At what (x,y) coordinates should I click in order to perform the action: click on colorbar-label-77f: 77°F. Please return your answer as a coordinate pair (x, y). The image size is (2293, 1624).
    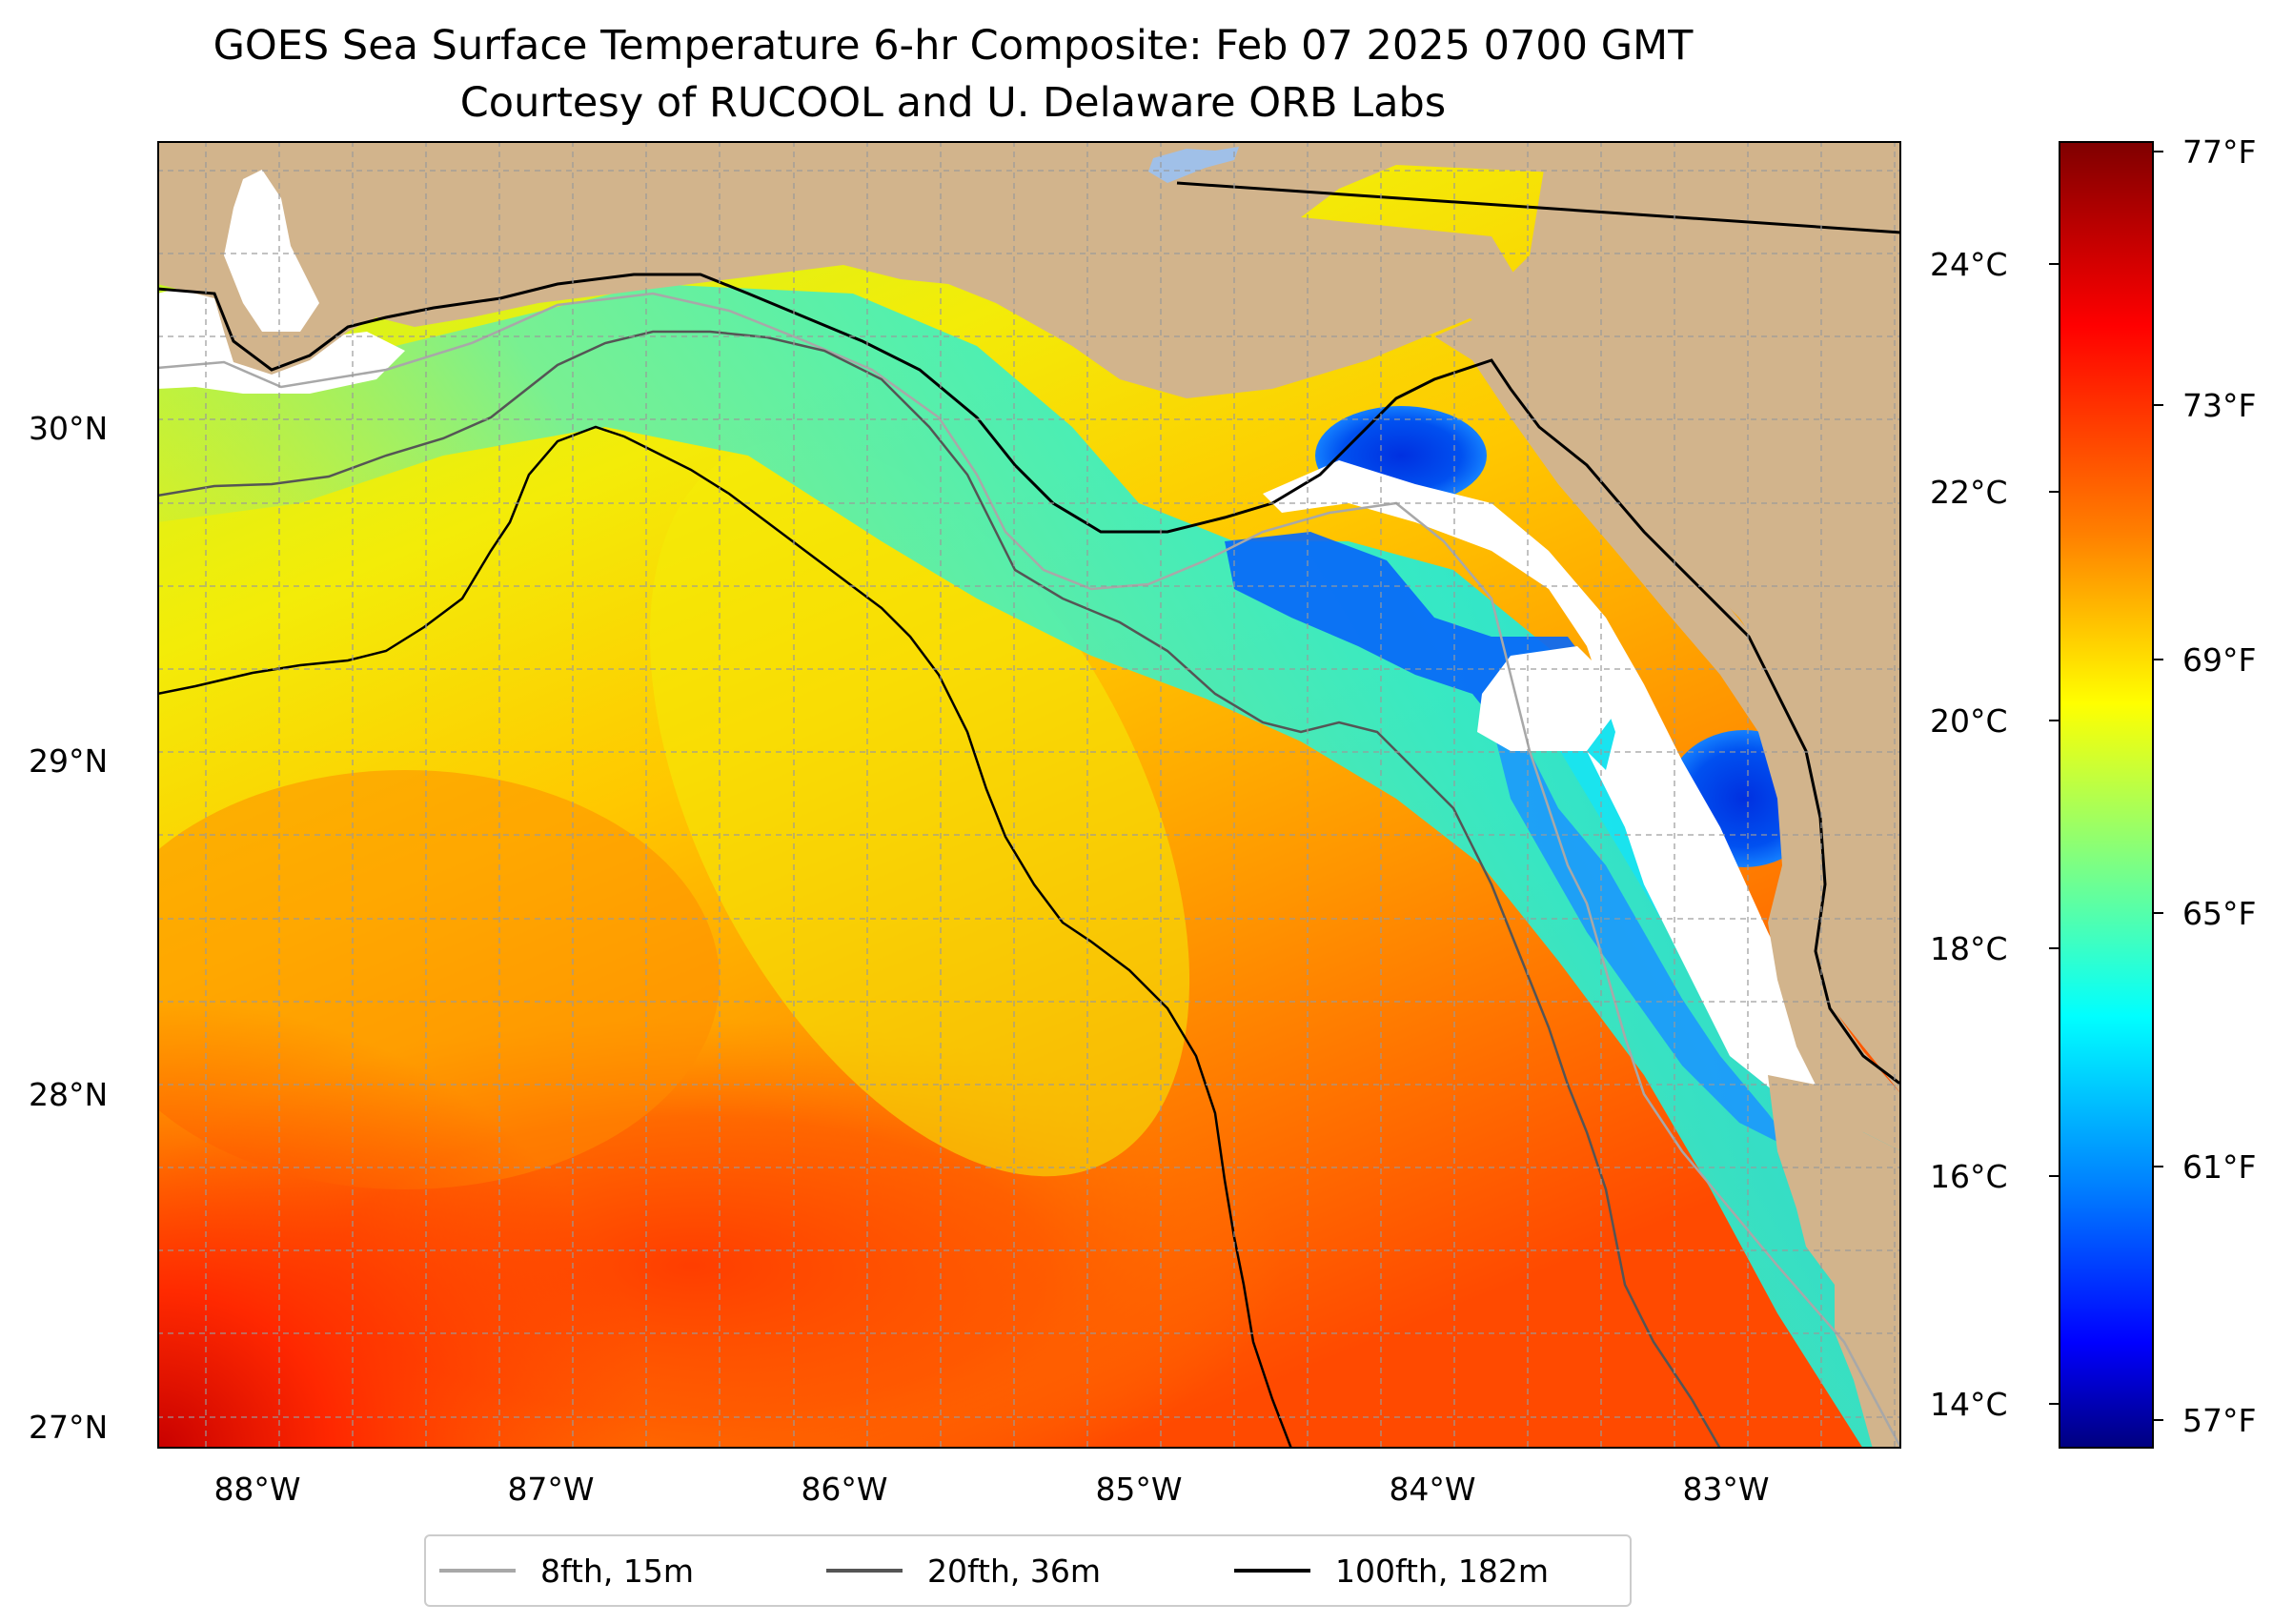
    Looking at the image, I should click on (2220, 152).